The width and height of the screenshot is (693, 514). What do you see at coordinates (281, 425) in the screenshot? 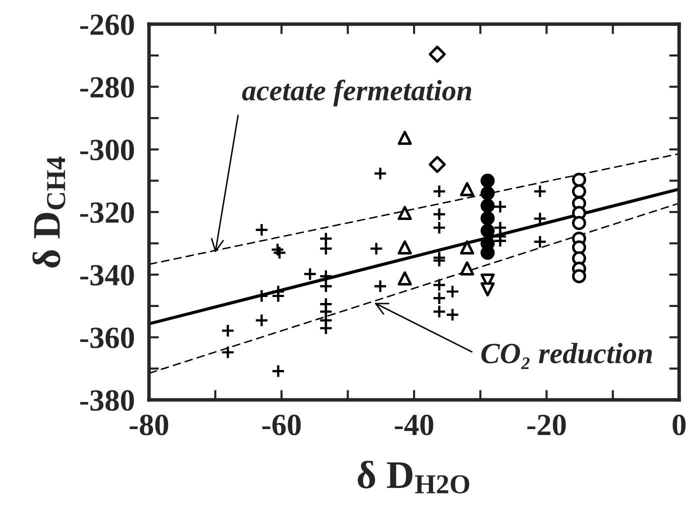
I see `x-tick-label: -60` at bounding box center [281, 425].